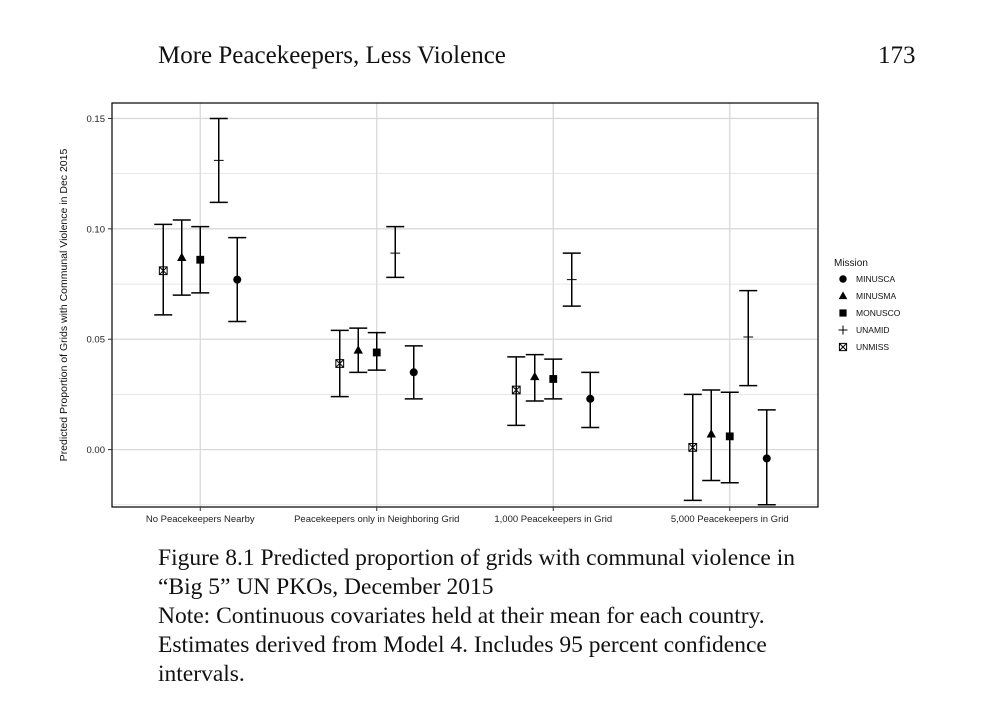 The width and height of the screenshot is (1000, 707). I want to click on legend-label: UNMISS, so click(872, 347).